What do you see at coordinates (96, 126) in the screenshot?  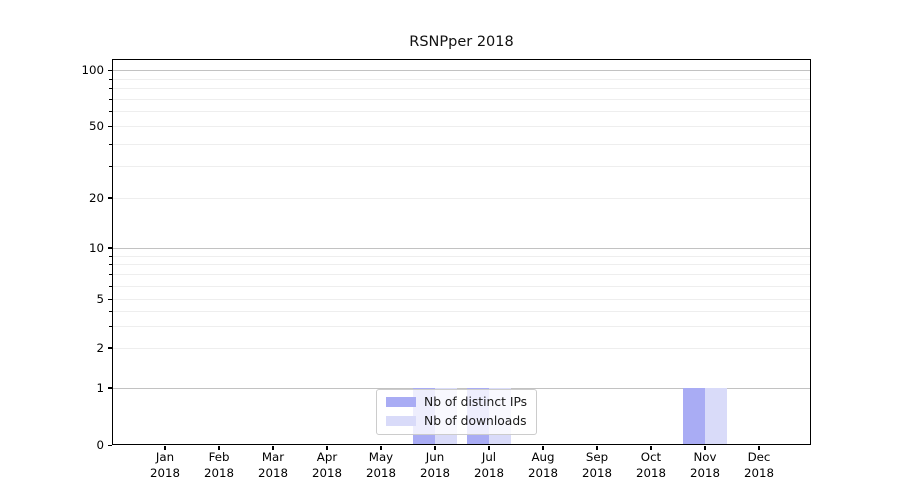 I see `y-tick-label: 50` at bounding box center [96, 126].